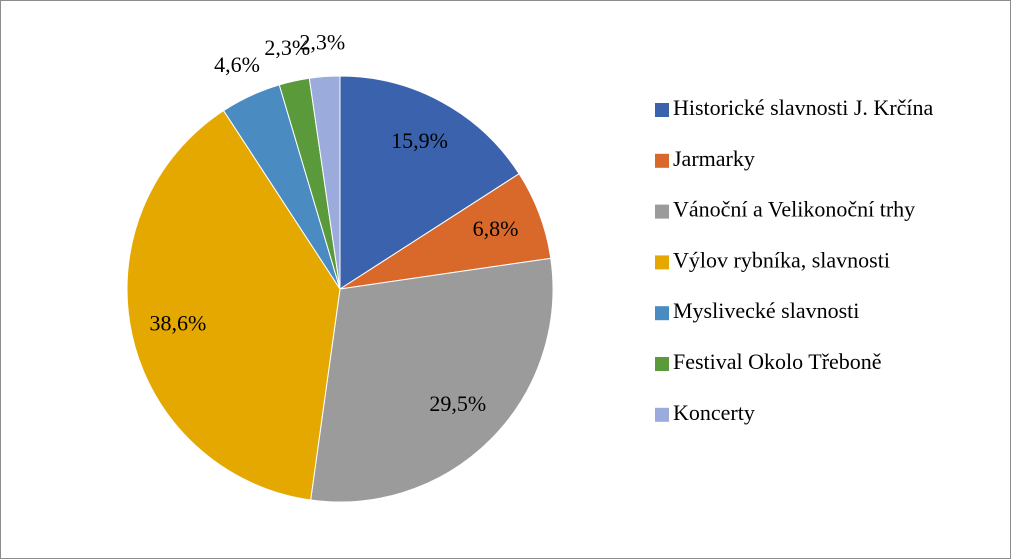  What do you see at coordinates (177, 322) in the screenshot?
I see `data-label: 38,6%` at bounding box center [177, 322].